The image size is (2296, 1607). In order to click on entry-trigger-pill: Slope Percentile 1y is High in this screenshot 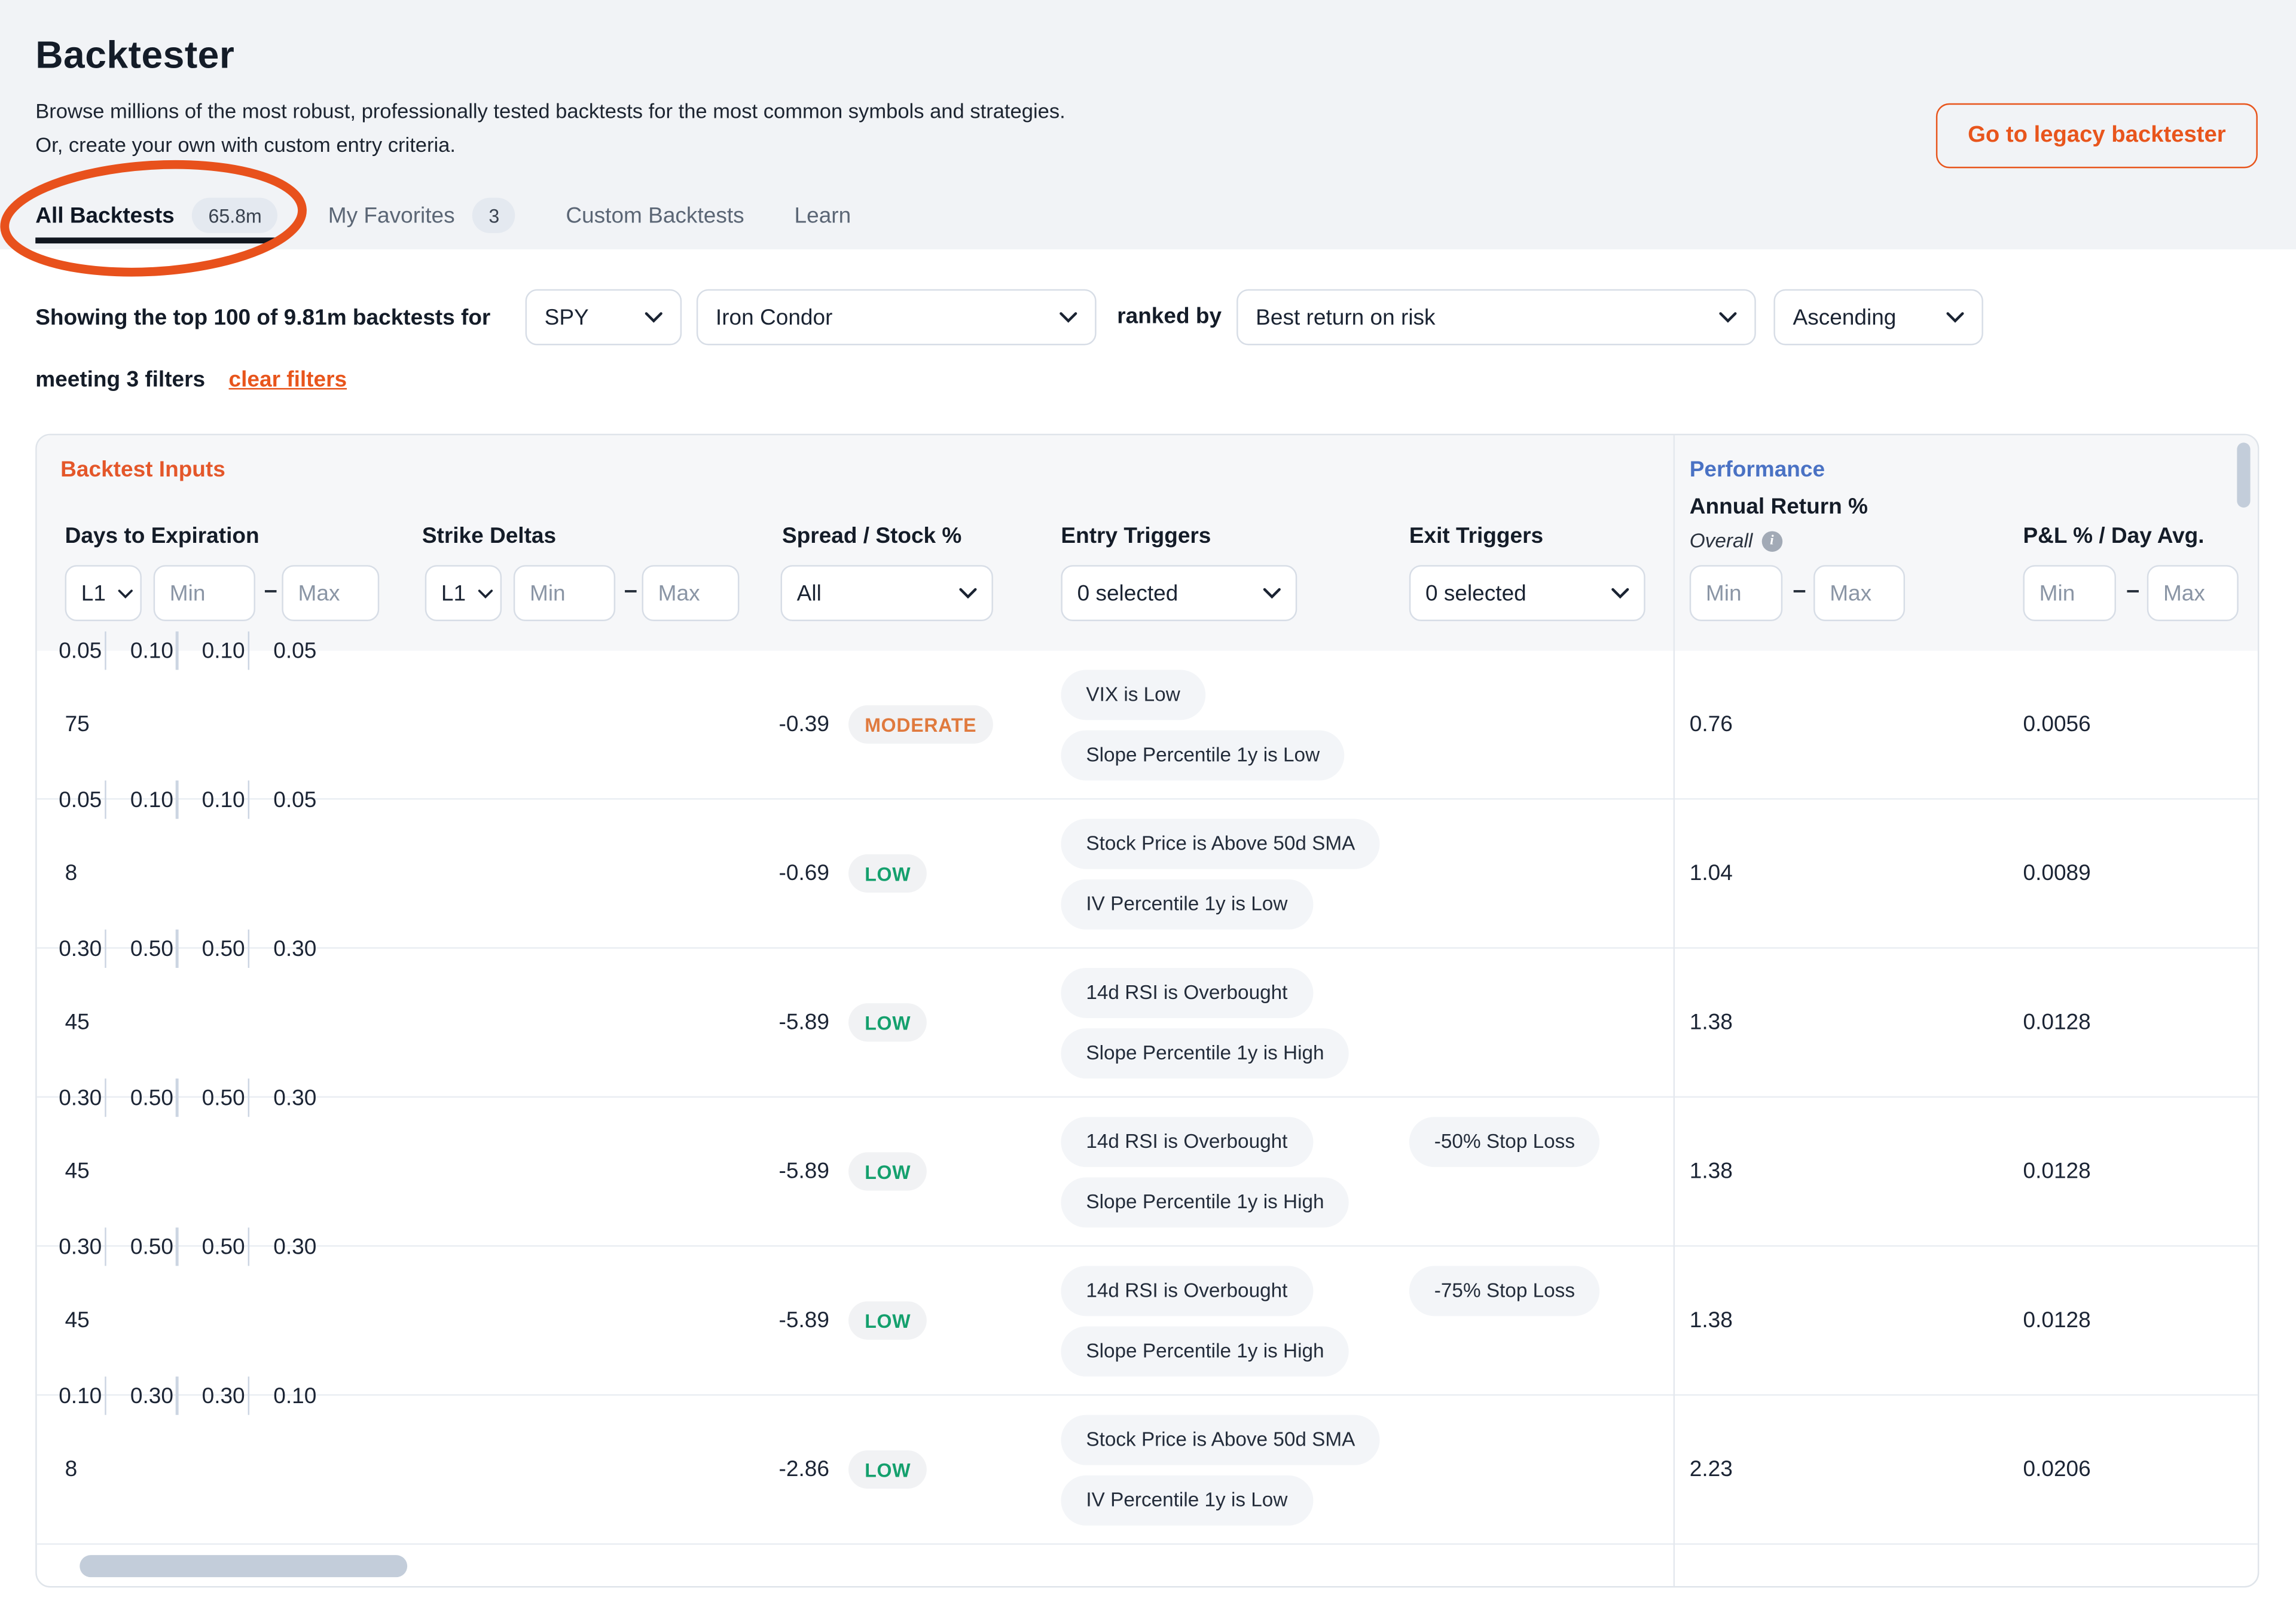, I will do `click(1205, 1350)`.